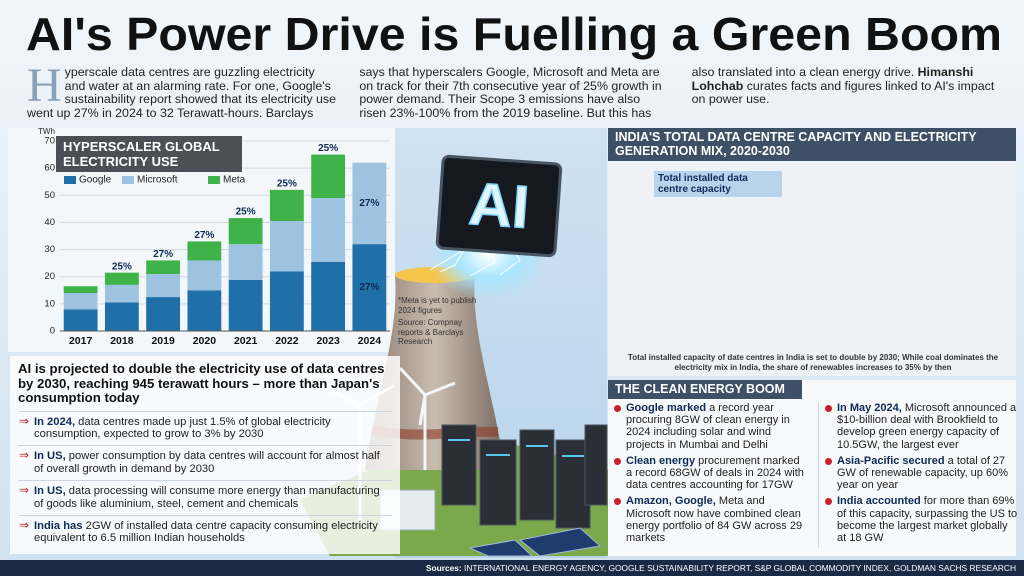  Describe the element at coordinates (832, 79) in the screenshot. I see `author: Himanshi Lohchab` at that location.